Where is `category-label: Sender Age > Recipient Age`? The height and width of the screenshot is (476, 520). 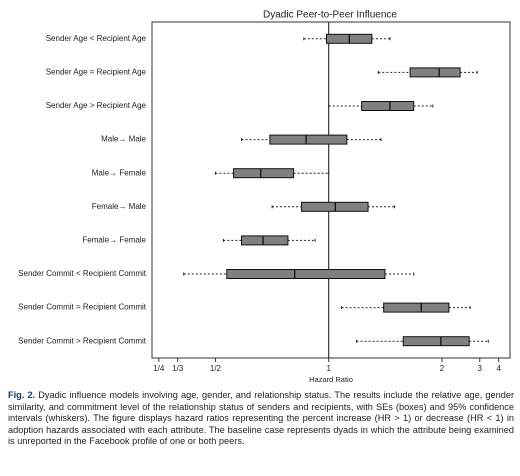
category-label: Sender Age > Recipient Age is located at coordinates (96, 105).